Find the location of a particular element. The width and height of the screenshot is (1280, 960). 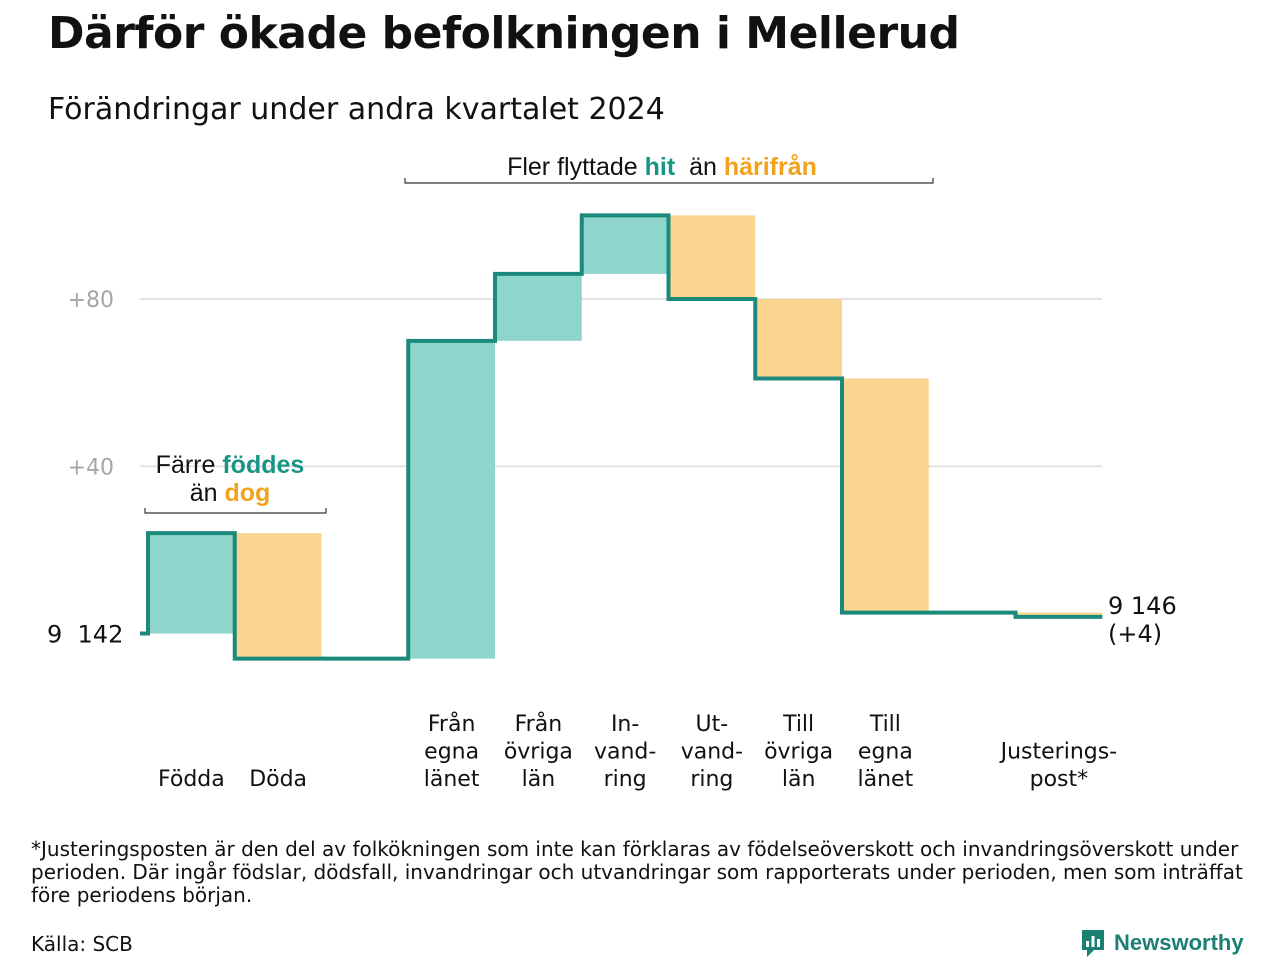

annotation-text: Färre föddes is located at coordinates (230, 465).